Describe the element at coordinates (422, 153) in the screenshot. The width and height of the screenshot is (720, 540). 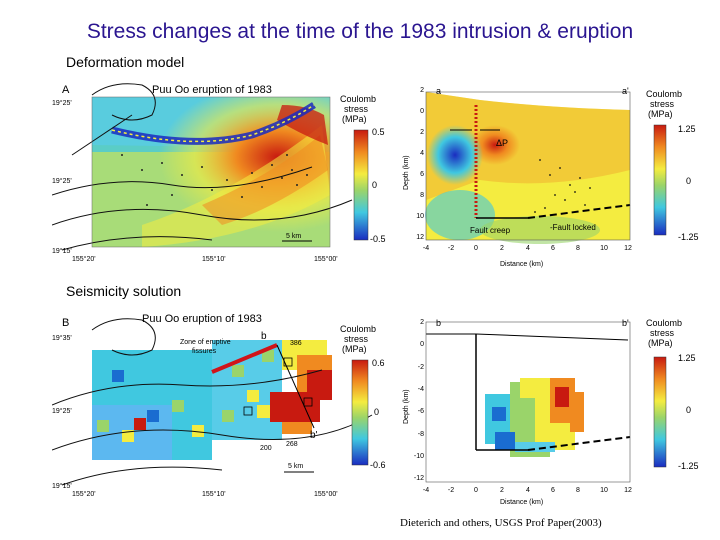
I see `section-a-y-tick: 4` at that location.